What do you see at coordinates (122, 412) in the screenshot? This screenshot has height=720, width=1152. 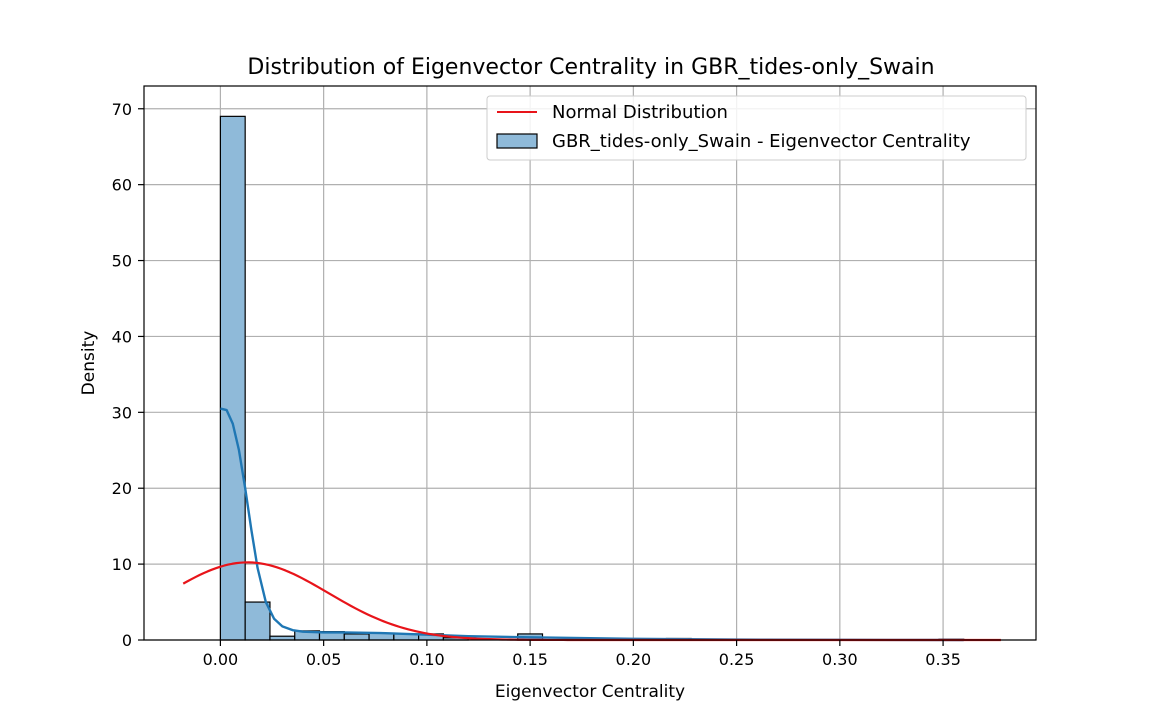 I see `y-tick-label-3: 30` at bounding box center [122, 412].